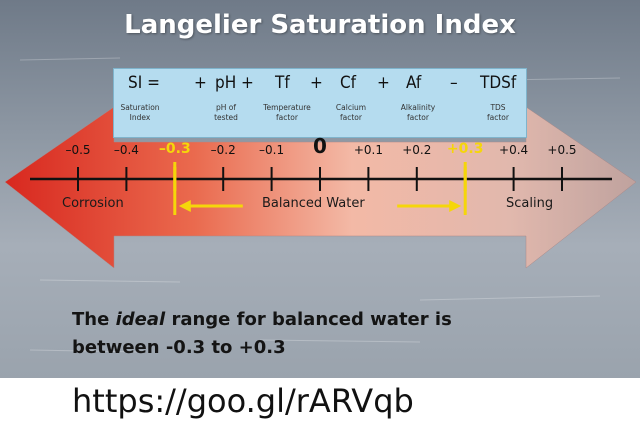 Image resolution: width=640 pixels, height=443 pixels. I want to click on formula-term-af: Af, so click(414, 83).